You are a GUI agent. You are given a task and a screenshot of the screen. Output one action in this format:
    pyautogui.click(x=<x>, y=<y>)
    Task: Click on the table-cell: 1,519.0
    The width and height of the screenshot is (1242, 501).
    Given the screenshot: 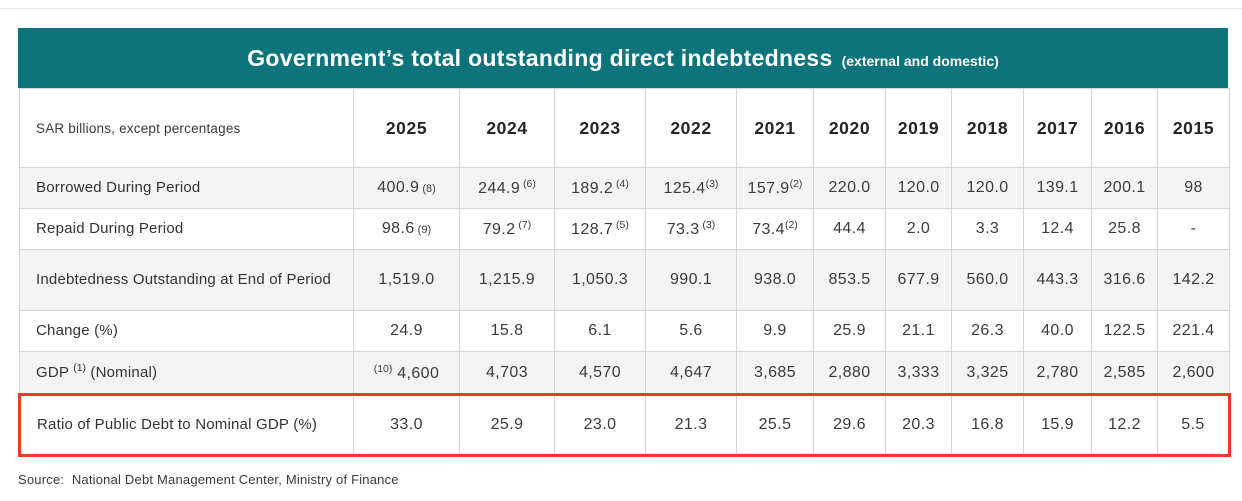 What is the action you would take?
    pyautogui.click(x=406, y=280)
    